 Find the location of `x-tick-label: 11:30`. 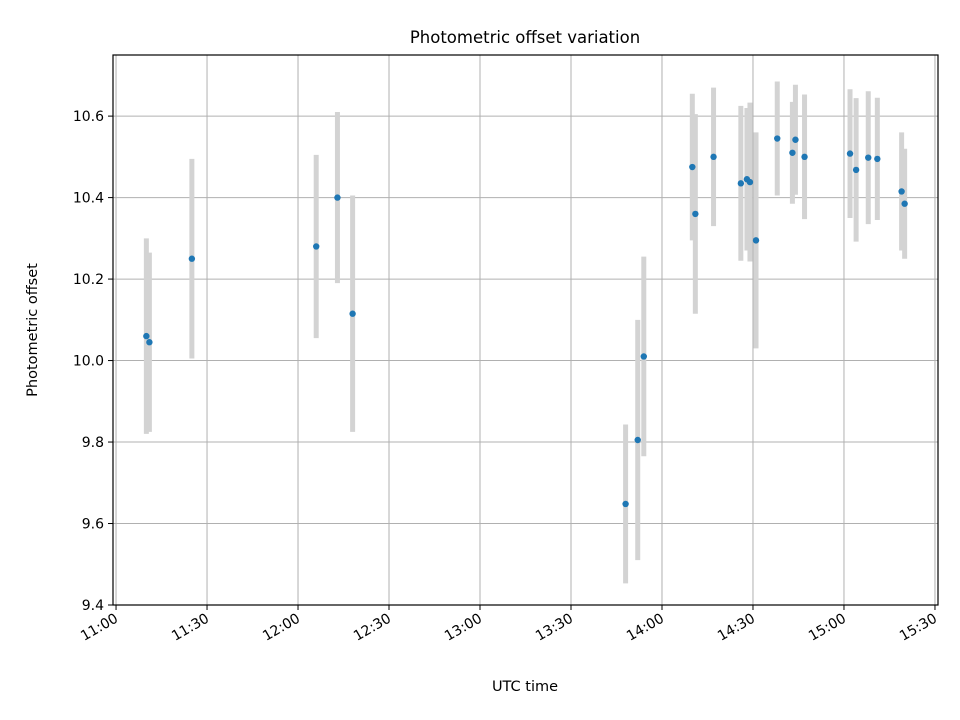

x-tick-label: 11:30 is located at coordinates (190, 628).